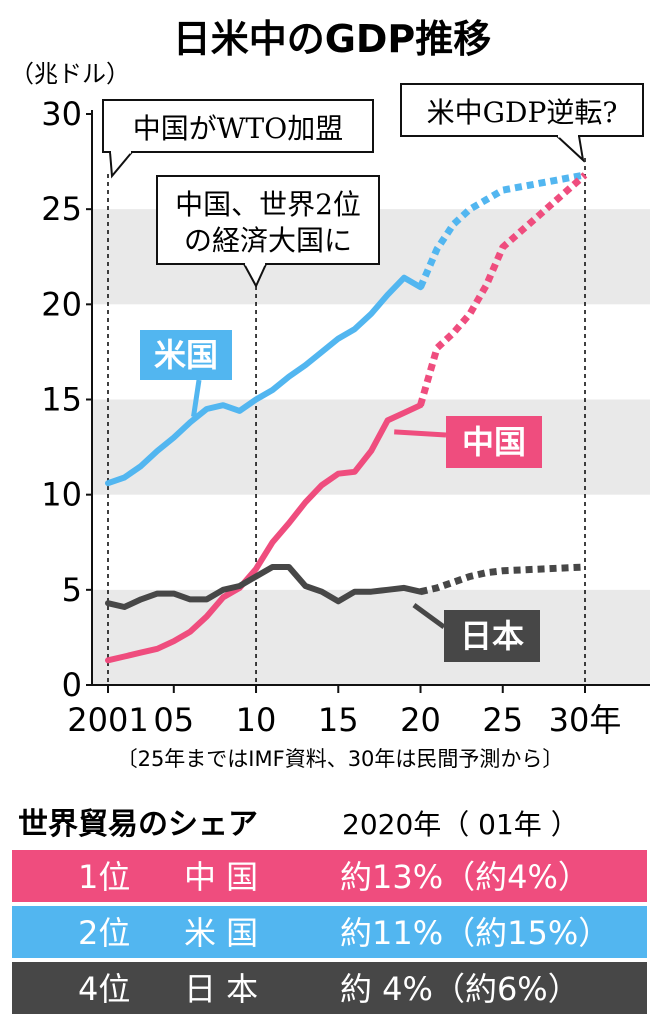 The width and height of the screenshot is (665, 1024). Describe the element at coordinates (61, 495) in the screenshot. I see `y-tick-label: 10` at that location.